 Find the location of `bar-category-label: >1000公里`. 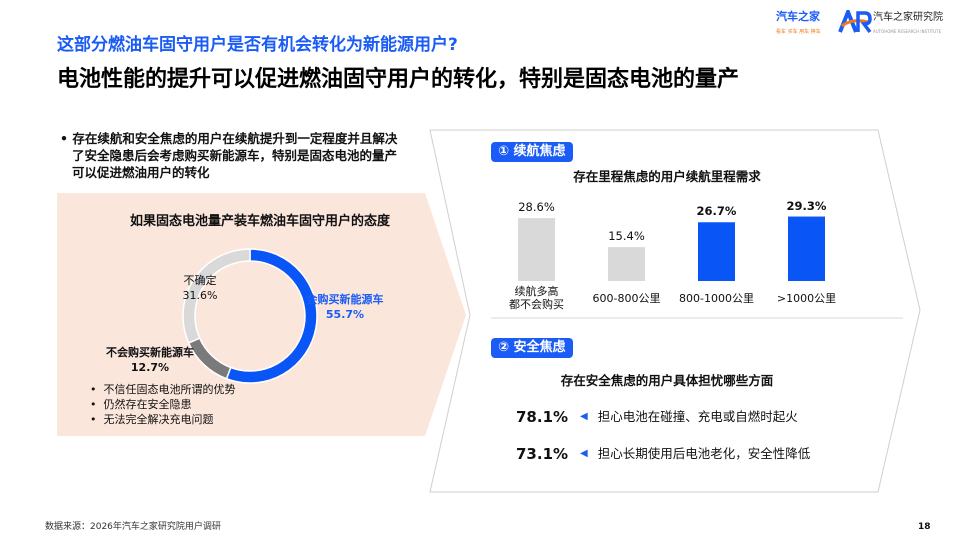

bar-category-label: >1000公里 is located at coordinates (806, 298).